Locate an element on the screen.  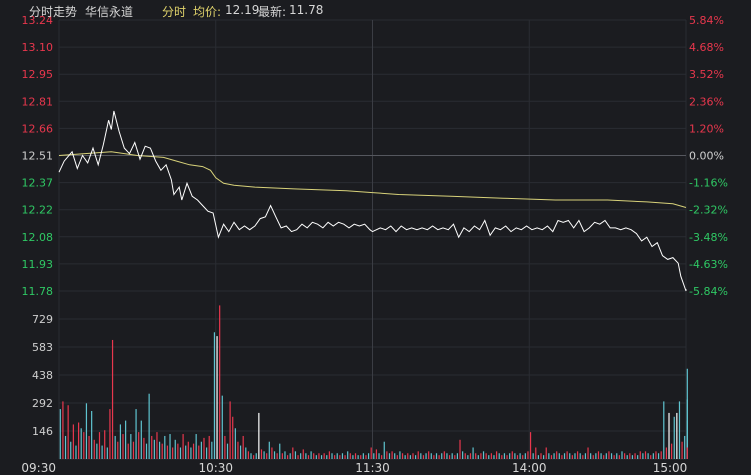
last-price-label: 最新: is located at coordinates (272, 12).